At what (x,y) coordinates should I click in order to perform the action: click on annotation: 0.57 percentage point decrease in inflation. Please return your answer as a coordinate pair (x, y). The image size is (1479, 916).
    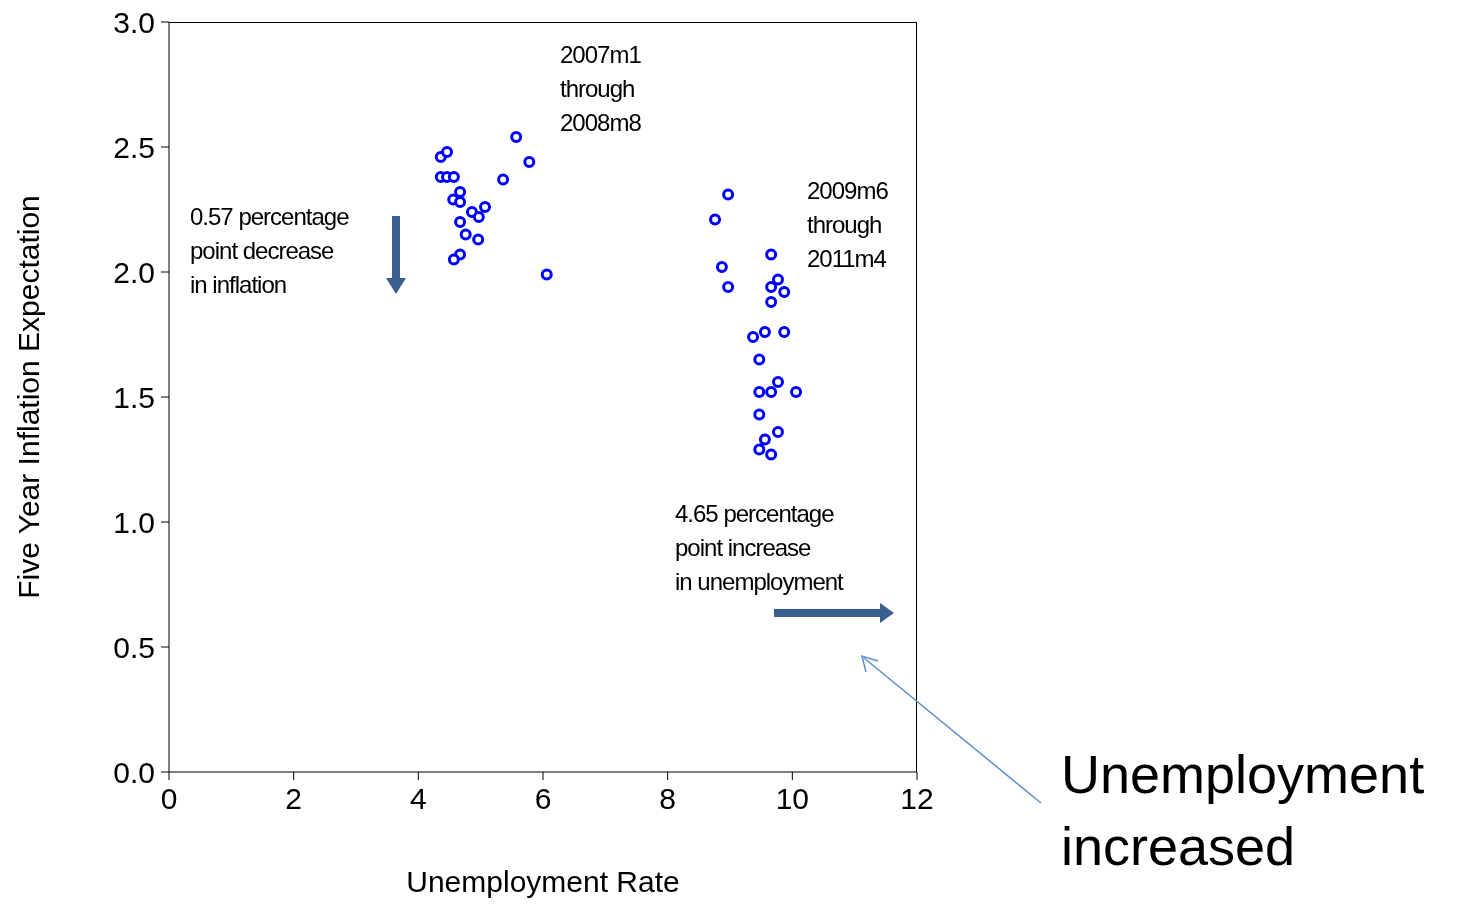
    Looking at the image, I should click on (269, 251).